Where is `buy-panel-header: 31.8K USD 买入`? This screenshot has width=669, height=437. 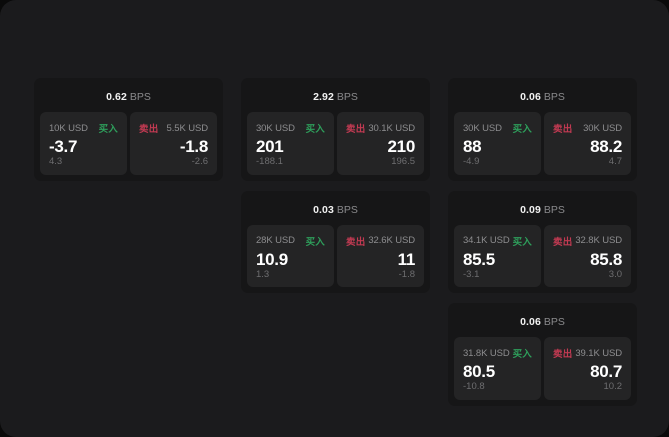
buy-panel-header: 31.8K USD 买入 is located at coordinates (497, 353).